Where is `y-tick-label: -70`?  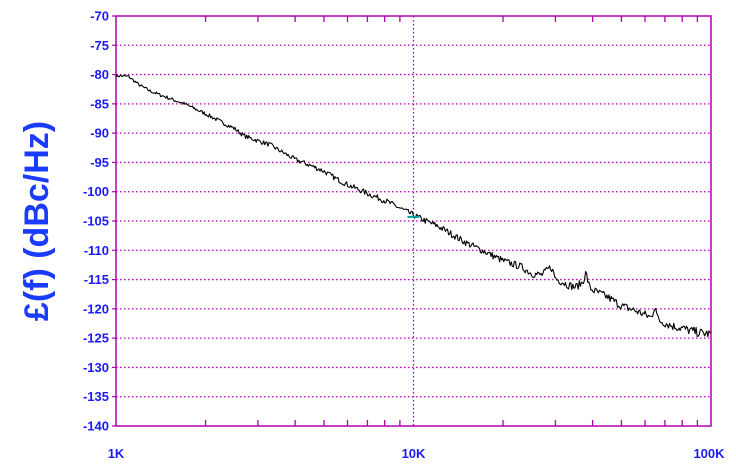
y-tick-label: -70 is located at coordinates (99, 16).